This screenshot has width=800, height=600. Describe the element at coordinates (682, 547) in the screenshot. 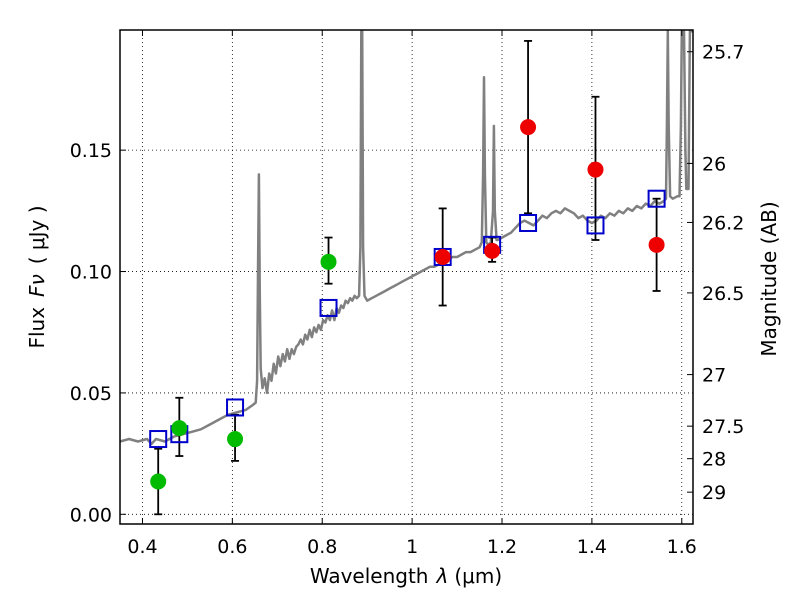

I see `x-tick-label: 1.6` at that location.